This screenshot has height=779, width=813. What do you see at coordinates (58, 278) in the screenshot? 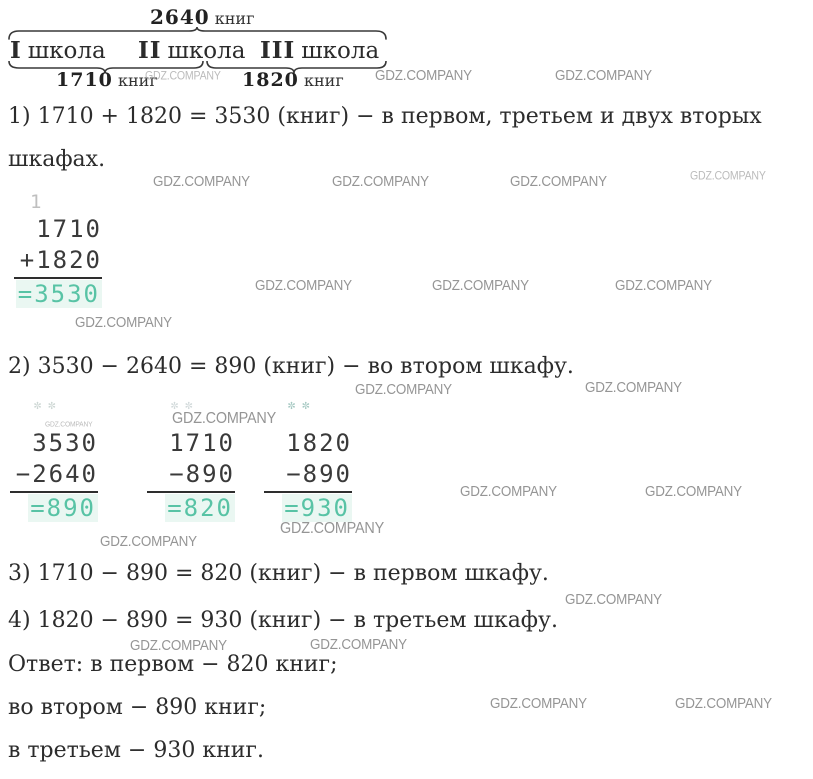
I see `addition-rule` at bounding box center [58, 278].